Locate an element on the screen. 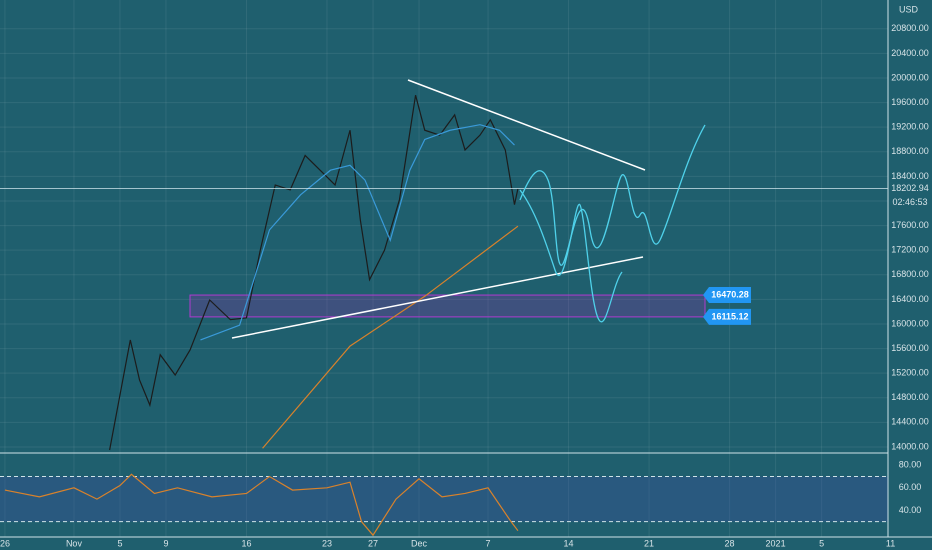  x-tick-label: 23 is located at coordinates (327, 543).